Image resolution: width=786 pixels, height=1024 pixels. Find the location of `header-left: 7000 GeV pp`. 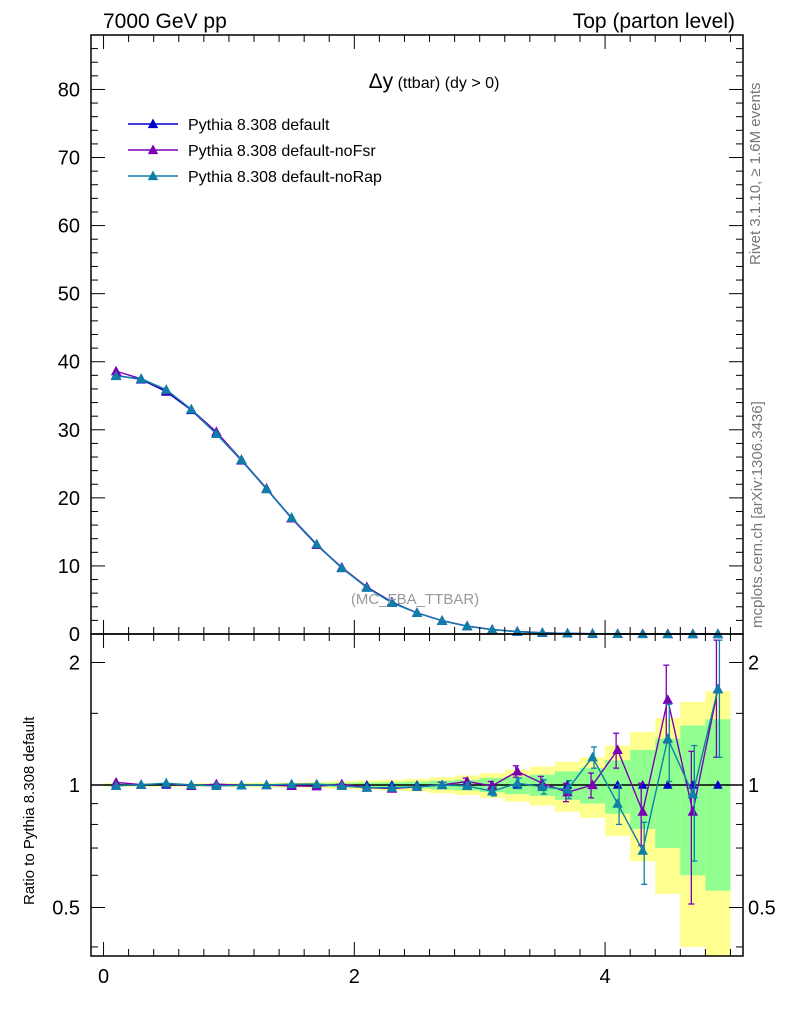

header-left: 7000 GeV pp is located at coordinates (165, 21).